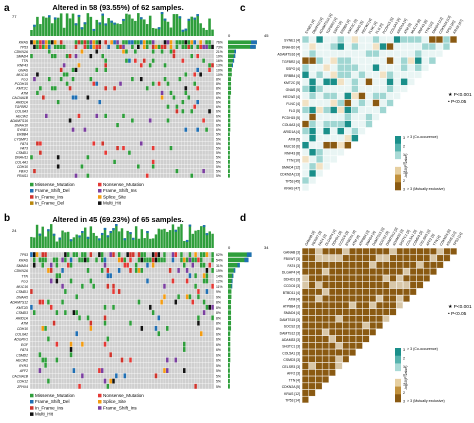  What do you see at coordinates (24, 350) in the screenshot?
I see `gene-label: FAT4` at bounding box center [24, 350].